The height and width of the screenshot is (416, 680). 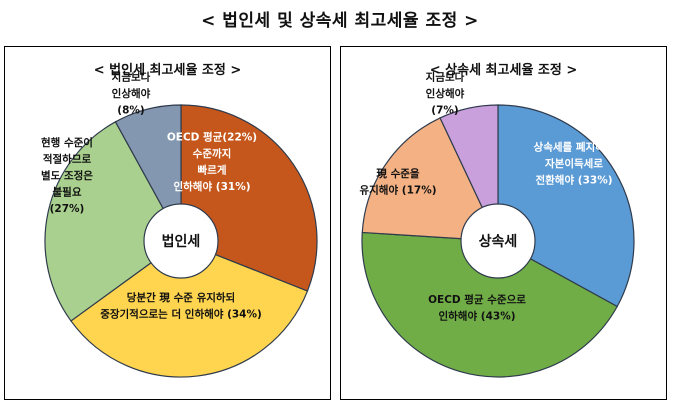 I want to click on corporate-slice-3-label: 현행 수준이 적절하므로 별도 조정은 불필요 (27%), so click(x=67, y=175).